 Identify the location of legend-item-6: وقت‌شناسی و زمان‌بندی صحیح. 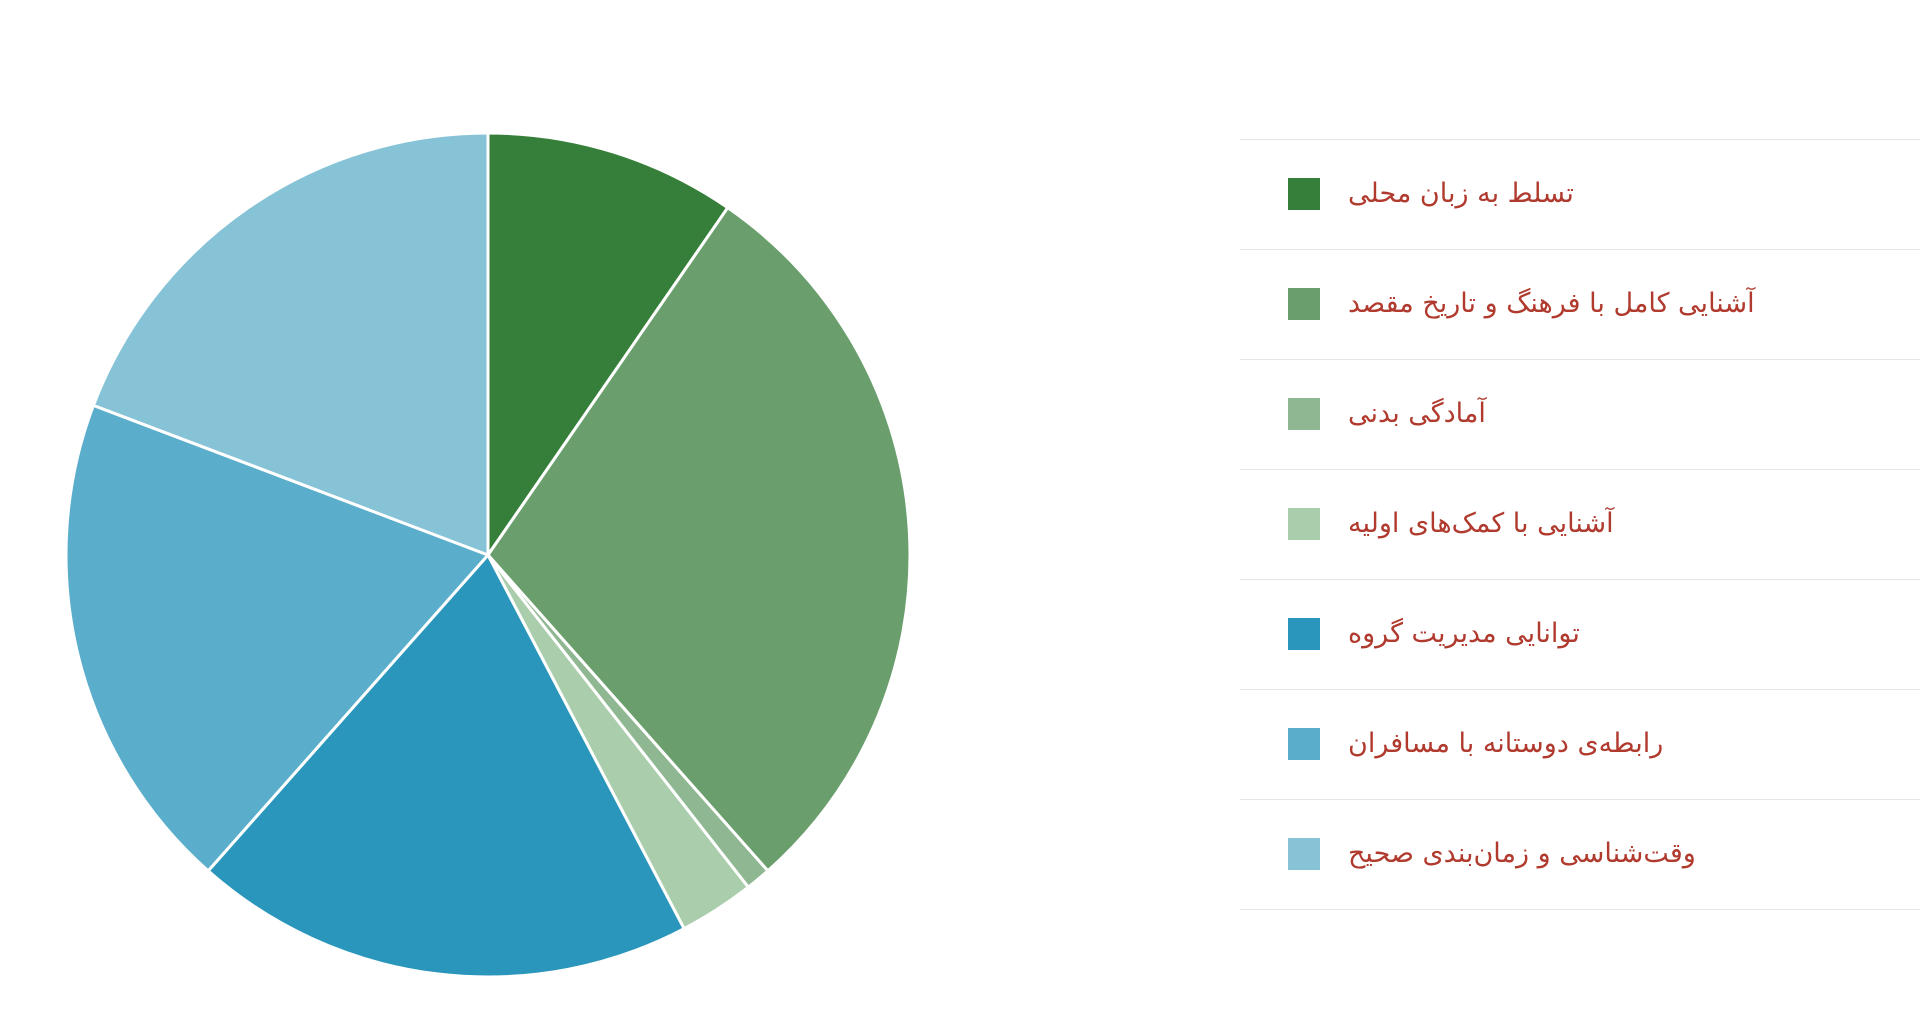
(1580, 855).